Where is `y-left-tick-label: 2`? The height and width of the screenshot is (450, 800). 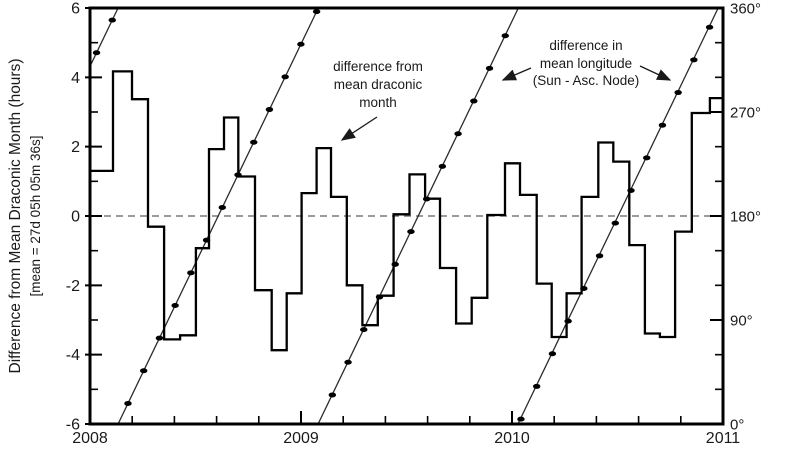 y-left-tick-label: 2 is located at coordinates (75, 147).